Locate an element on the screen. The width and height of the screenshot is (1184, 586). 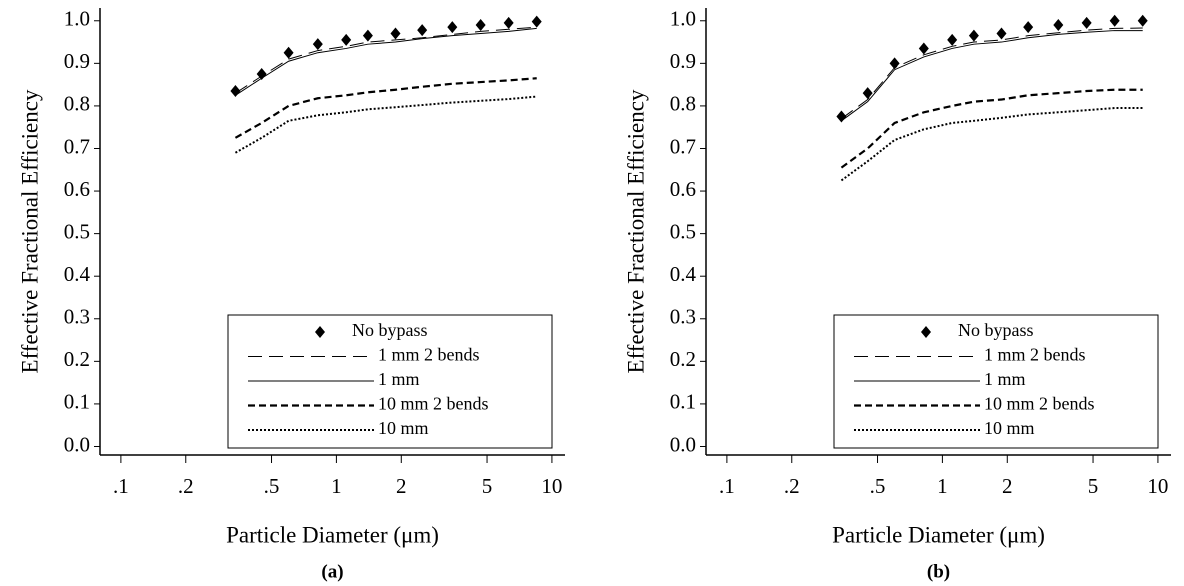
caption: (b) is located at coordinates (938, 571).